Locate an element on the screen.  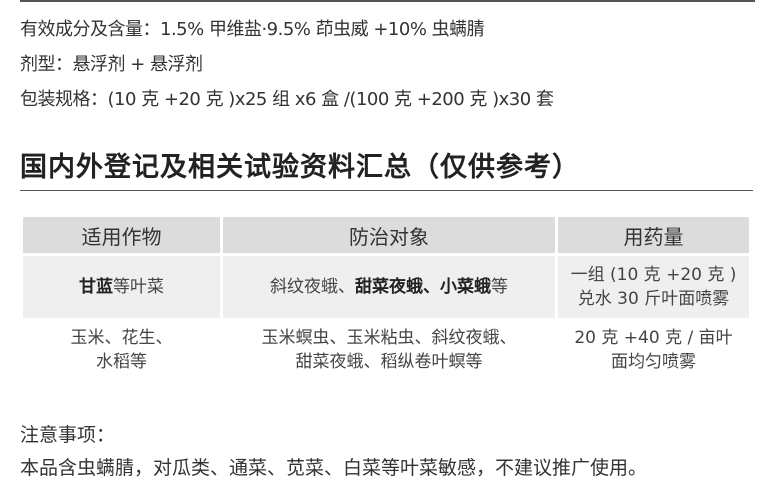
target-text: 等 is located at coordinates (499, 287).